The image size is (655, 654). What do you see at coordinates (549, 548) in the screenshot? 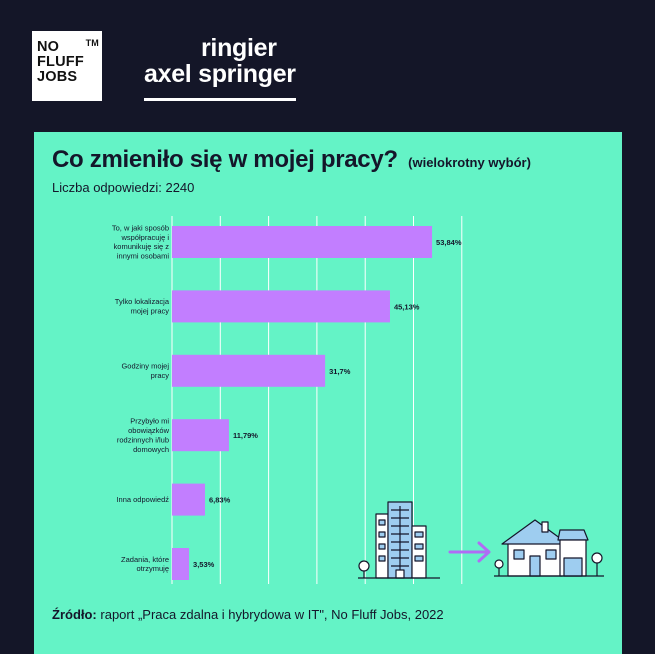
I see `house-icon` at bounding box center [549, 548].